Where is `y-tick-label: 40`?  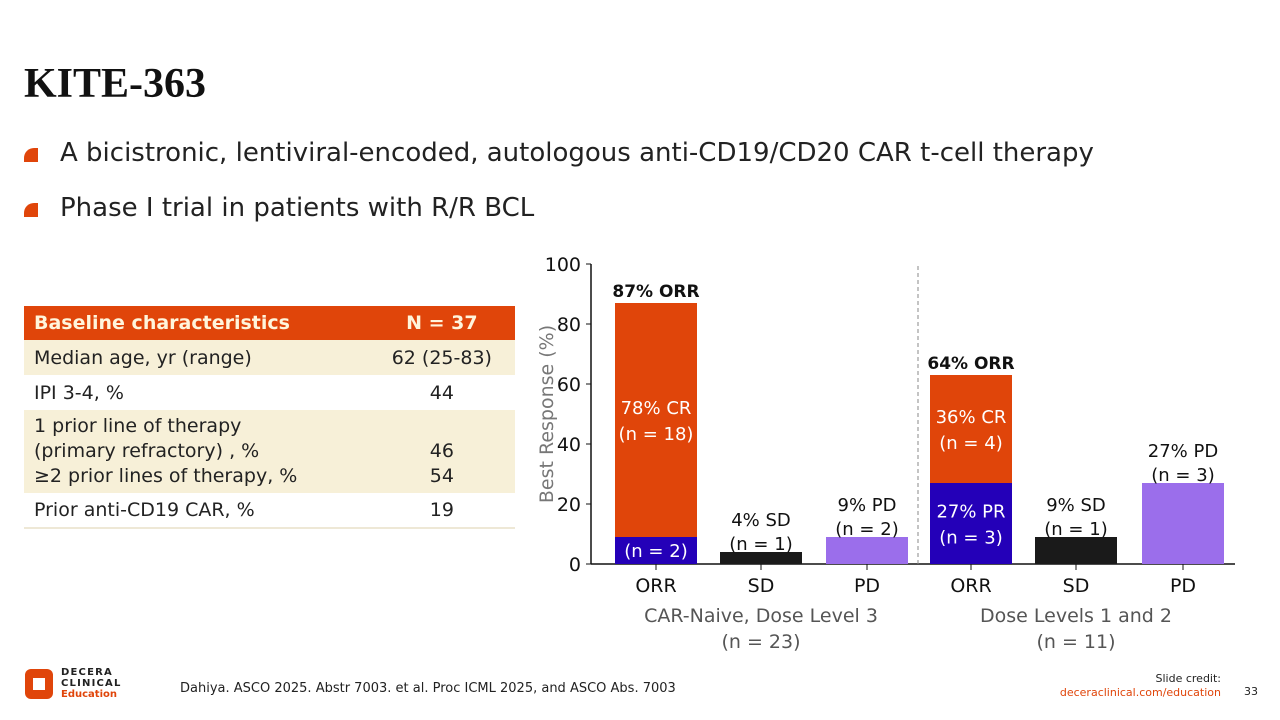 y-tick-label: 40 is located at coordinates (569, 445).